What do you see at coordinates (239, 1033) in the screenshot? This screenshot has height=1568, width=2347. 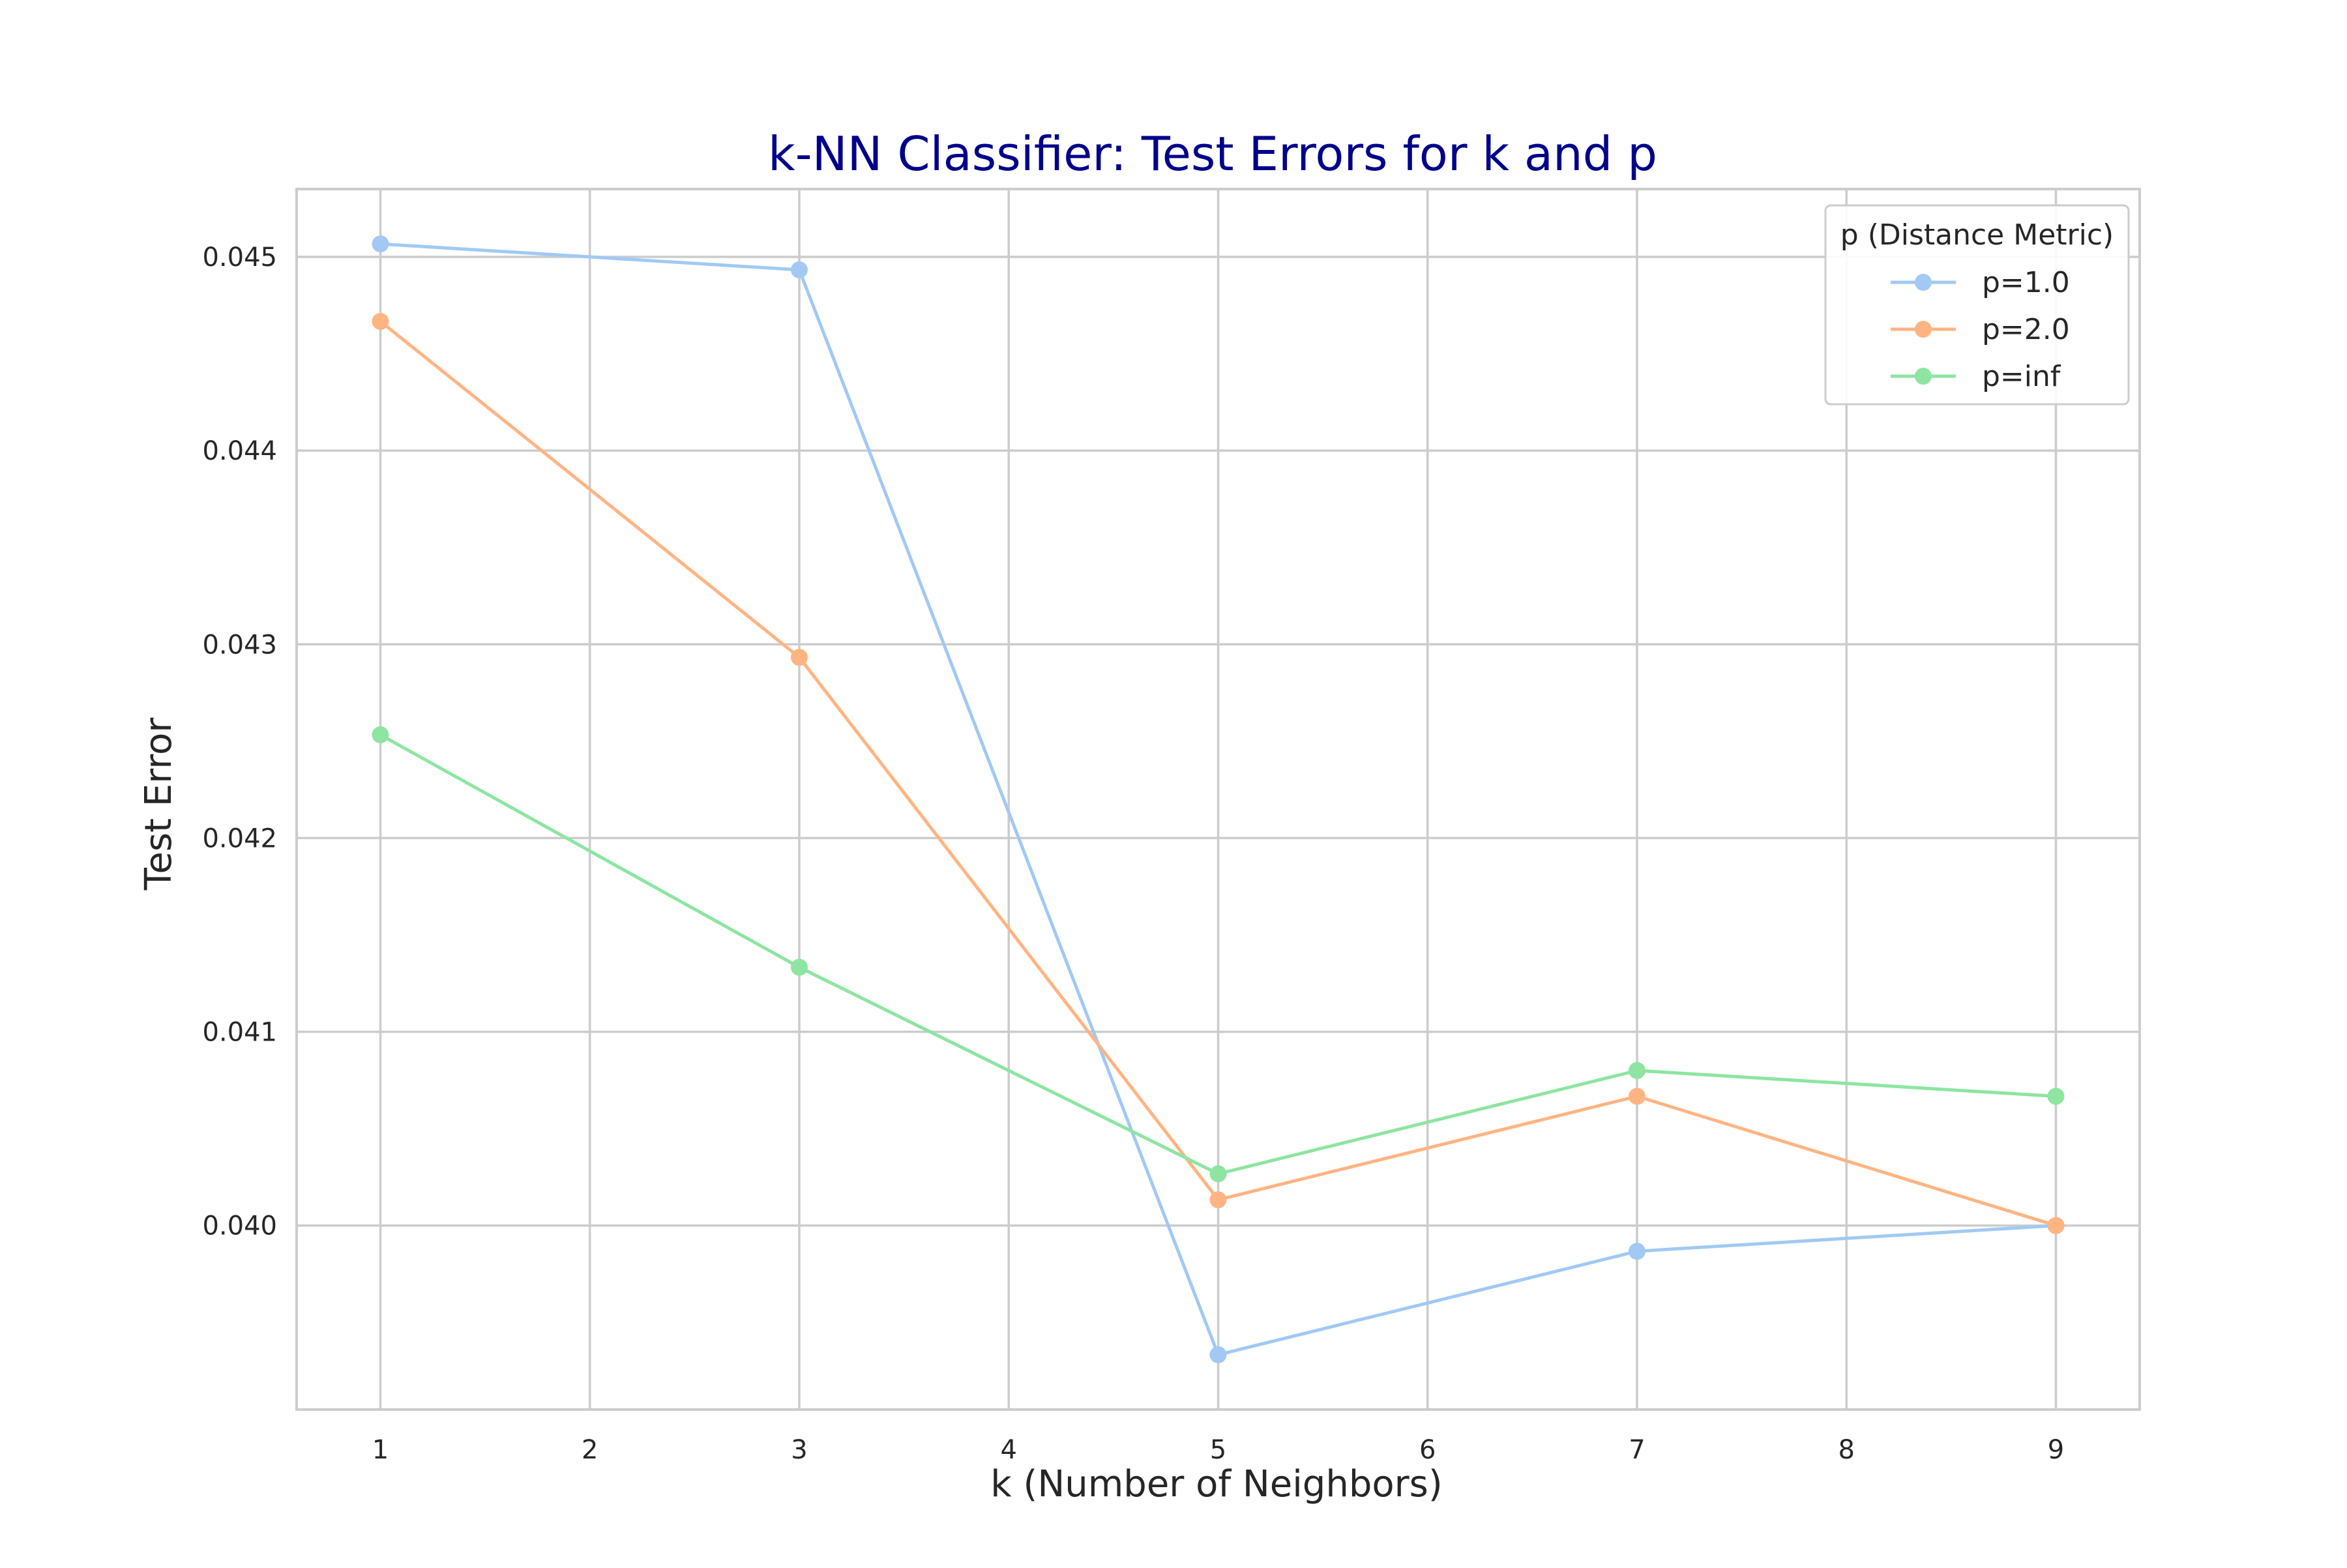 I see `y-tick-label: 0.041` at bounding box center [239, 1033].